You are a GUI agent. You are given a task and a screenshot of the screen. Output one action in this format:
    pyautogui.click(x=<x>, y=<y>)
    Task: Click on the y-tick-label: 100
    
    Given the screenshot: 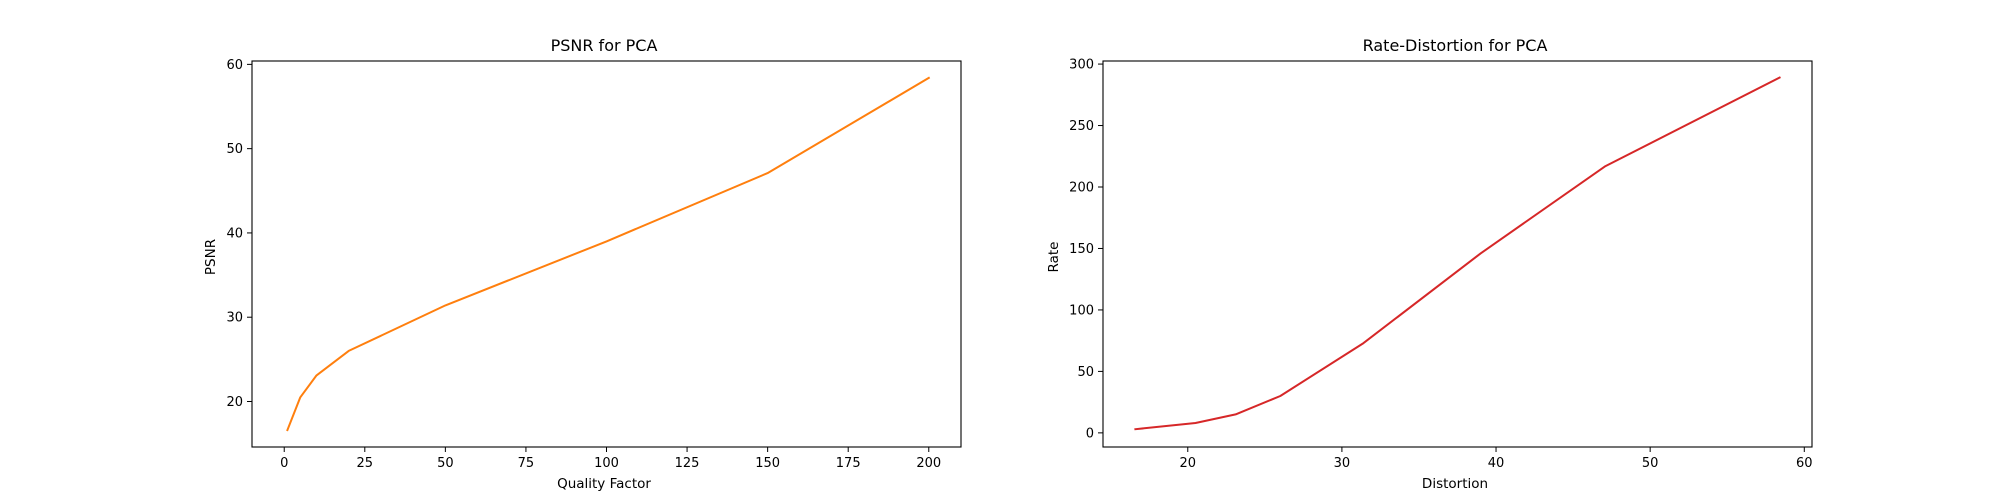 What is the action you would take?
    pyautogui.click(x=1081, y=310)
    